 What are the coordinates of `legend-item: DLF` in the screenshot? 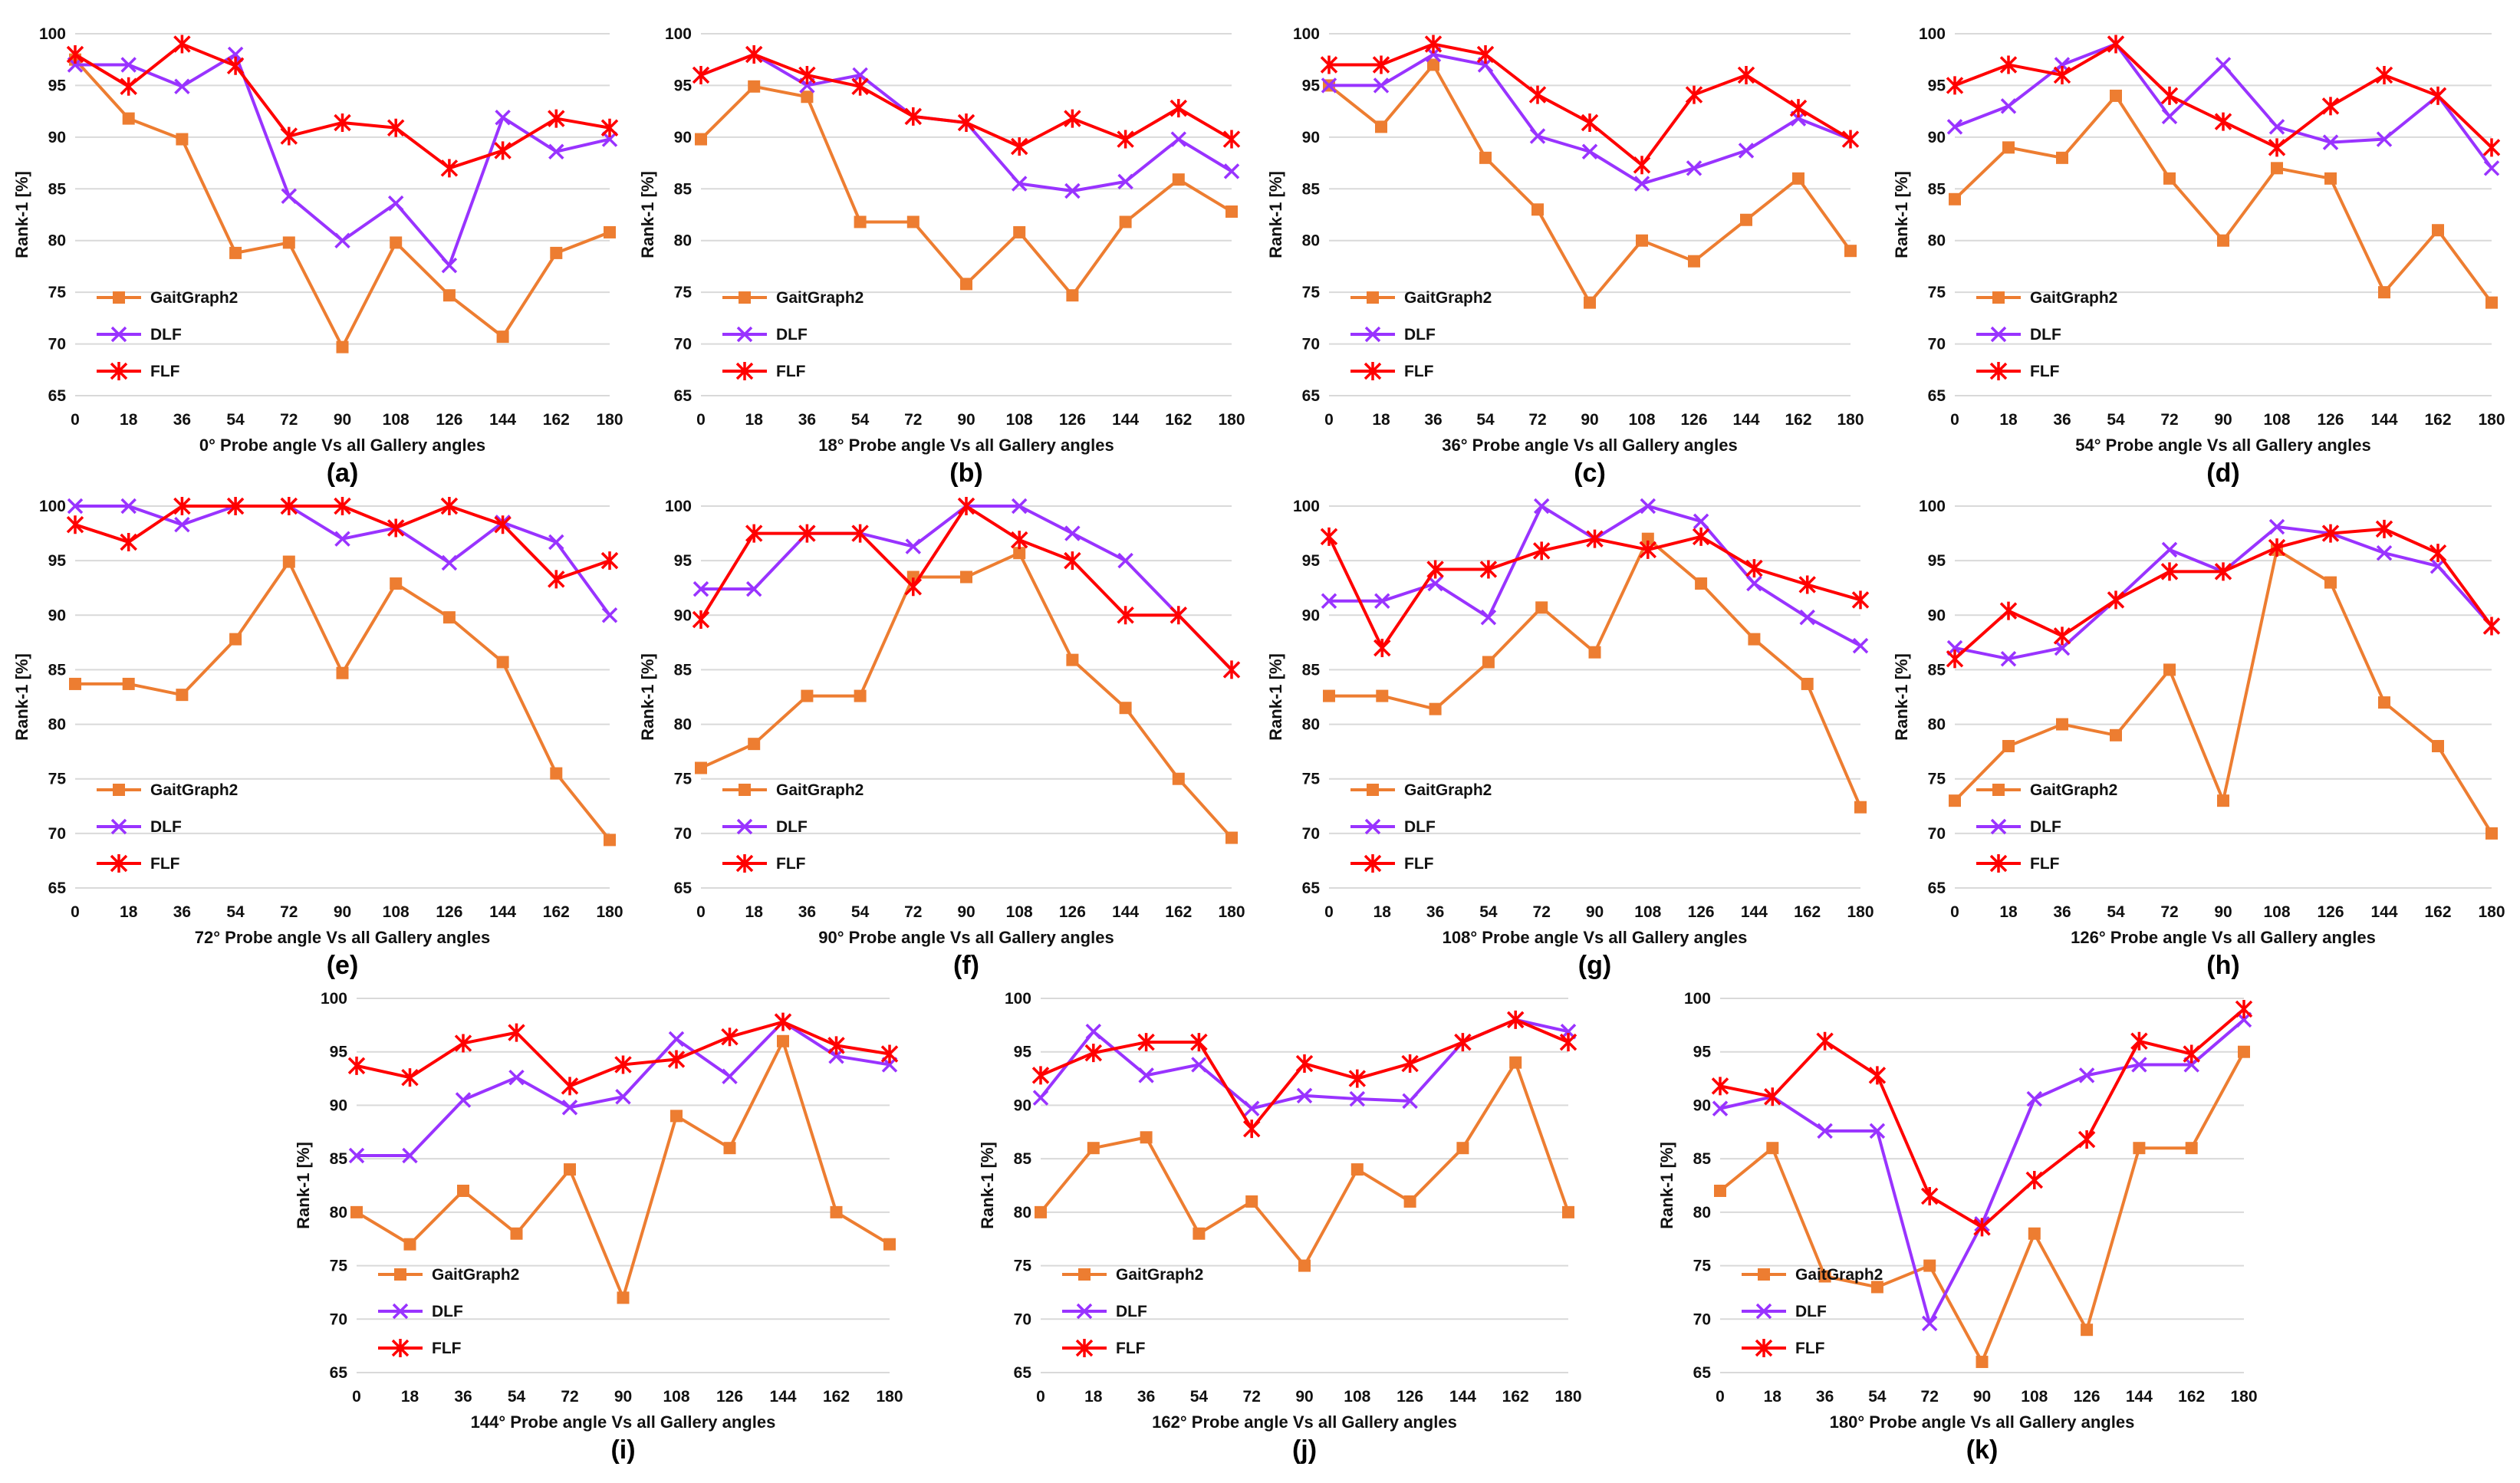 It's located at (420, 1311).